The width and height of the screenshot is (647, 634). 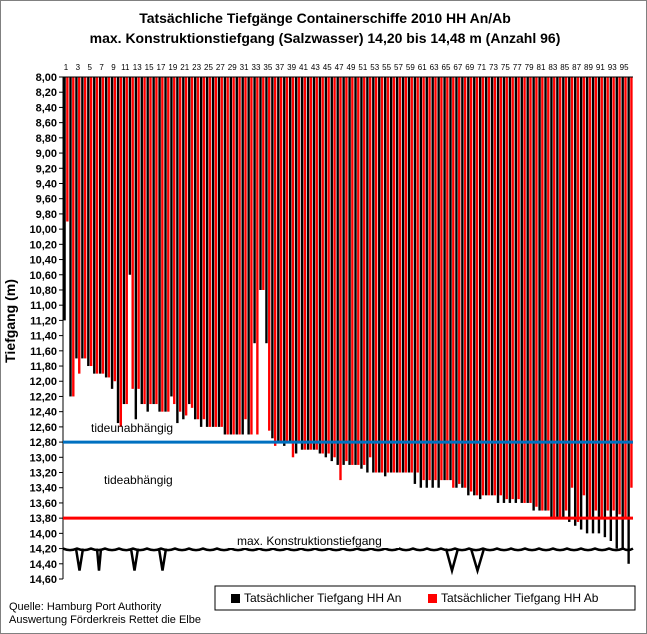 What do you see at coordinates (517, 67) in the screenshot?
I see `x-tick-label: 77` at bounding box center [517, 67].